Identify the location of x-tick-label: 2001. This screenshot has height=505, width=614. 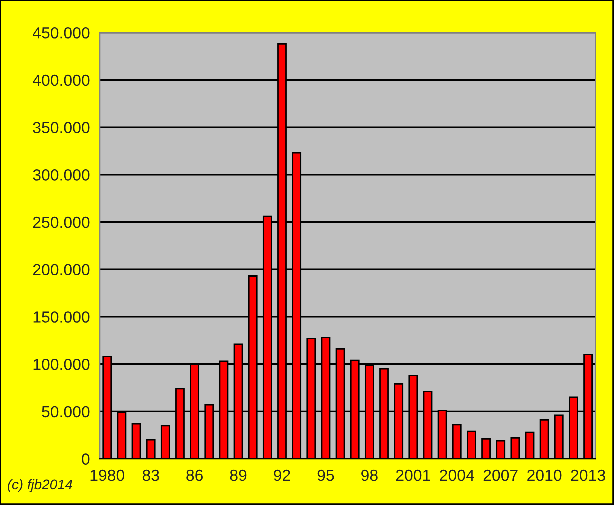
(413, 476).